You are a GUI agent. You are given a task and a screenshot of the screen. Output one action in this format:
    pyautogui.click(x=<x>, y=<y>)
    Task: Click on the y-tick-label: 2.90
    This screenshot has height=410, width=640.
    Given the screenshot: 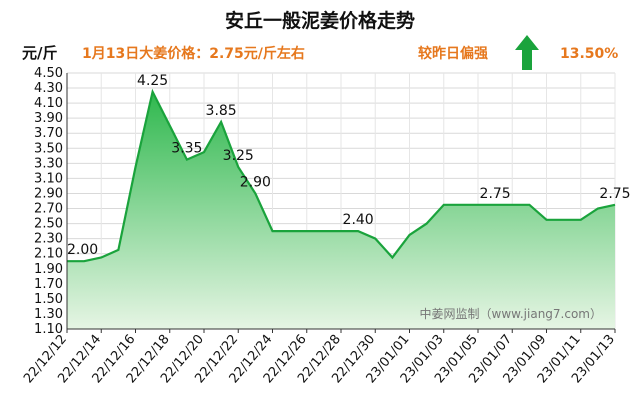 What is the action you would take?
    pyautogui.click(x=48, y=193)
    